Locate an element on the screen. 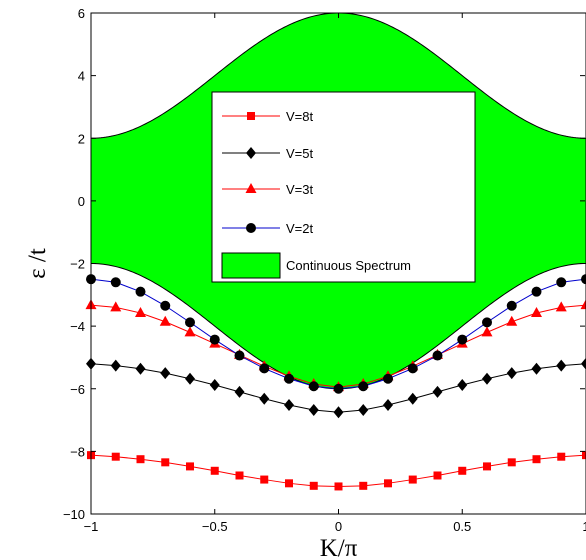 This screenshot has height=560, width=586. y-tick-label: −6 is located at coordinates (77, 389).